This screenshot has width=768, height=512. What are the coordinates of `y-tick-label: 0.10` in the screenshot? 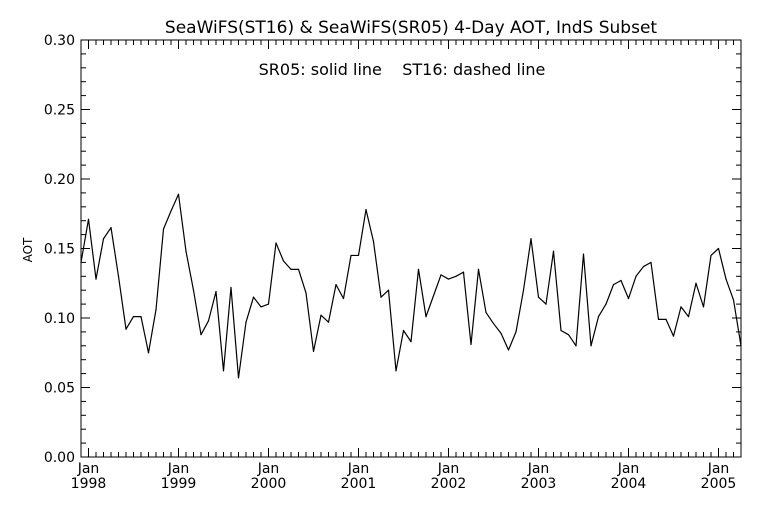 It's located at (59, 319).